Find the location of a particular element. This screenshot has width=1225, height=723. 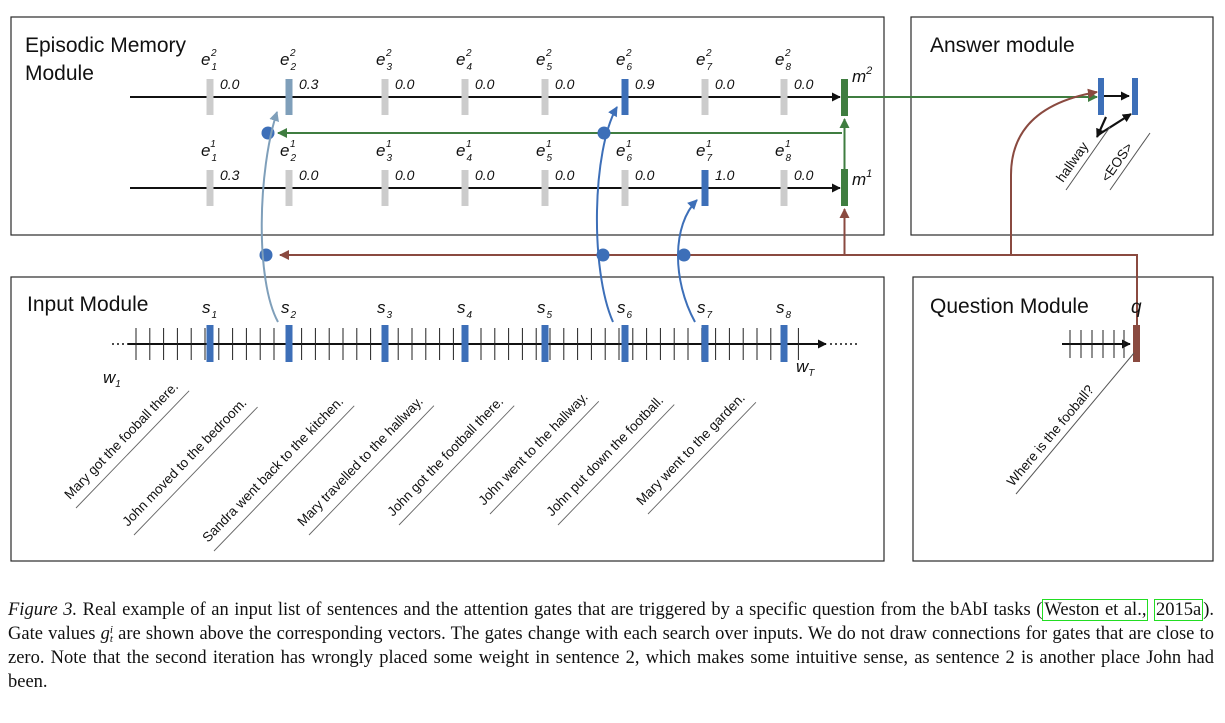

sentence-label-5: s5 is located at coordinates (545, 309).